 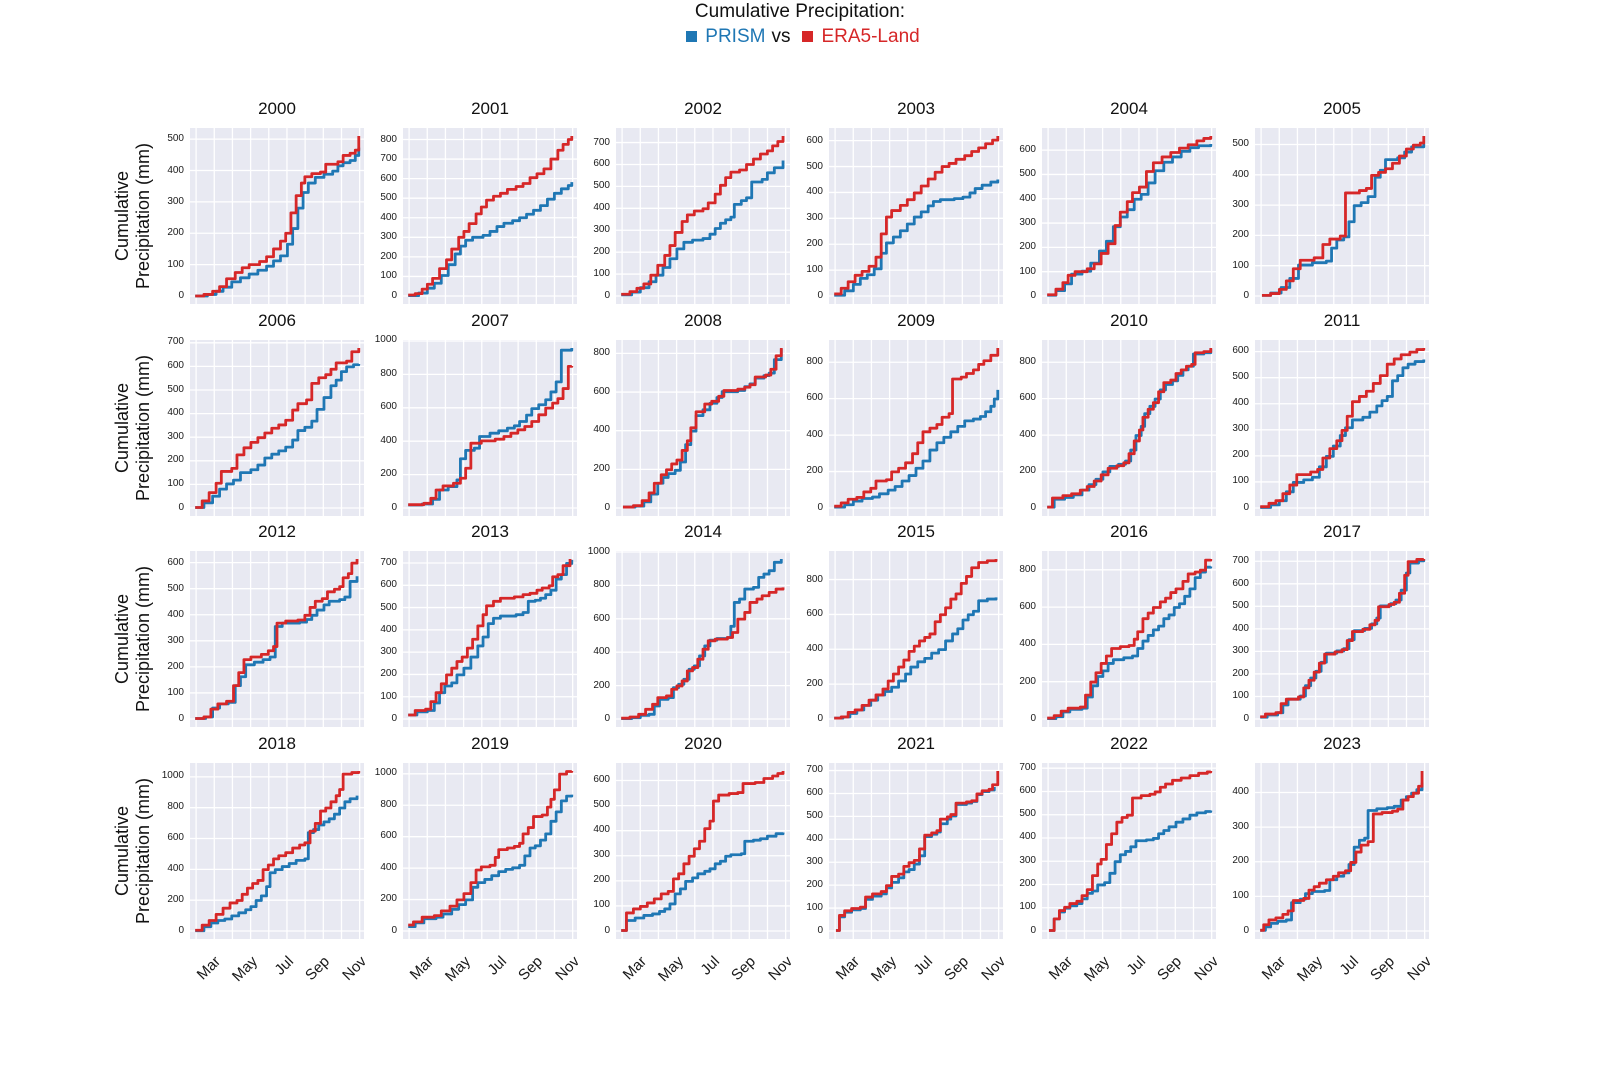 What do you see at coordinates (703, 639) in the screenshot?
I see `facet-panel-2014` at bounding box center [703, 639].